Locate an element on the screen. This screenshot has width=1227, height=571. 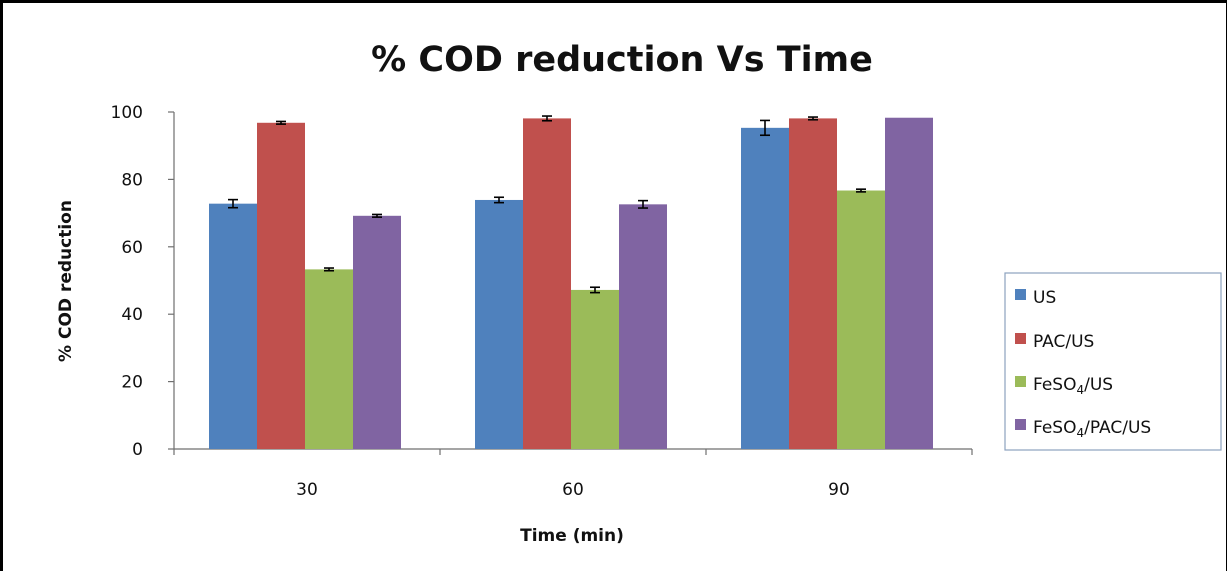
legend-box is located at coordinates (1113, 361).